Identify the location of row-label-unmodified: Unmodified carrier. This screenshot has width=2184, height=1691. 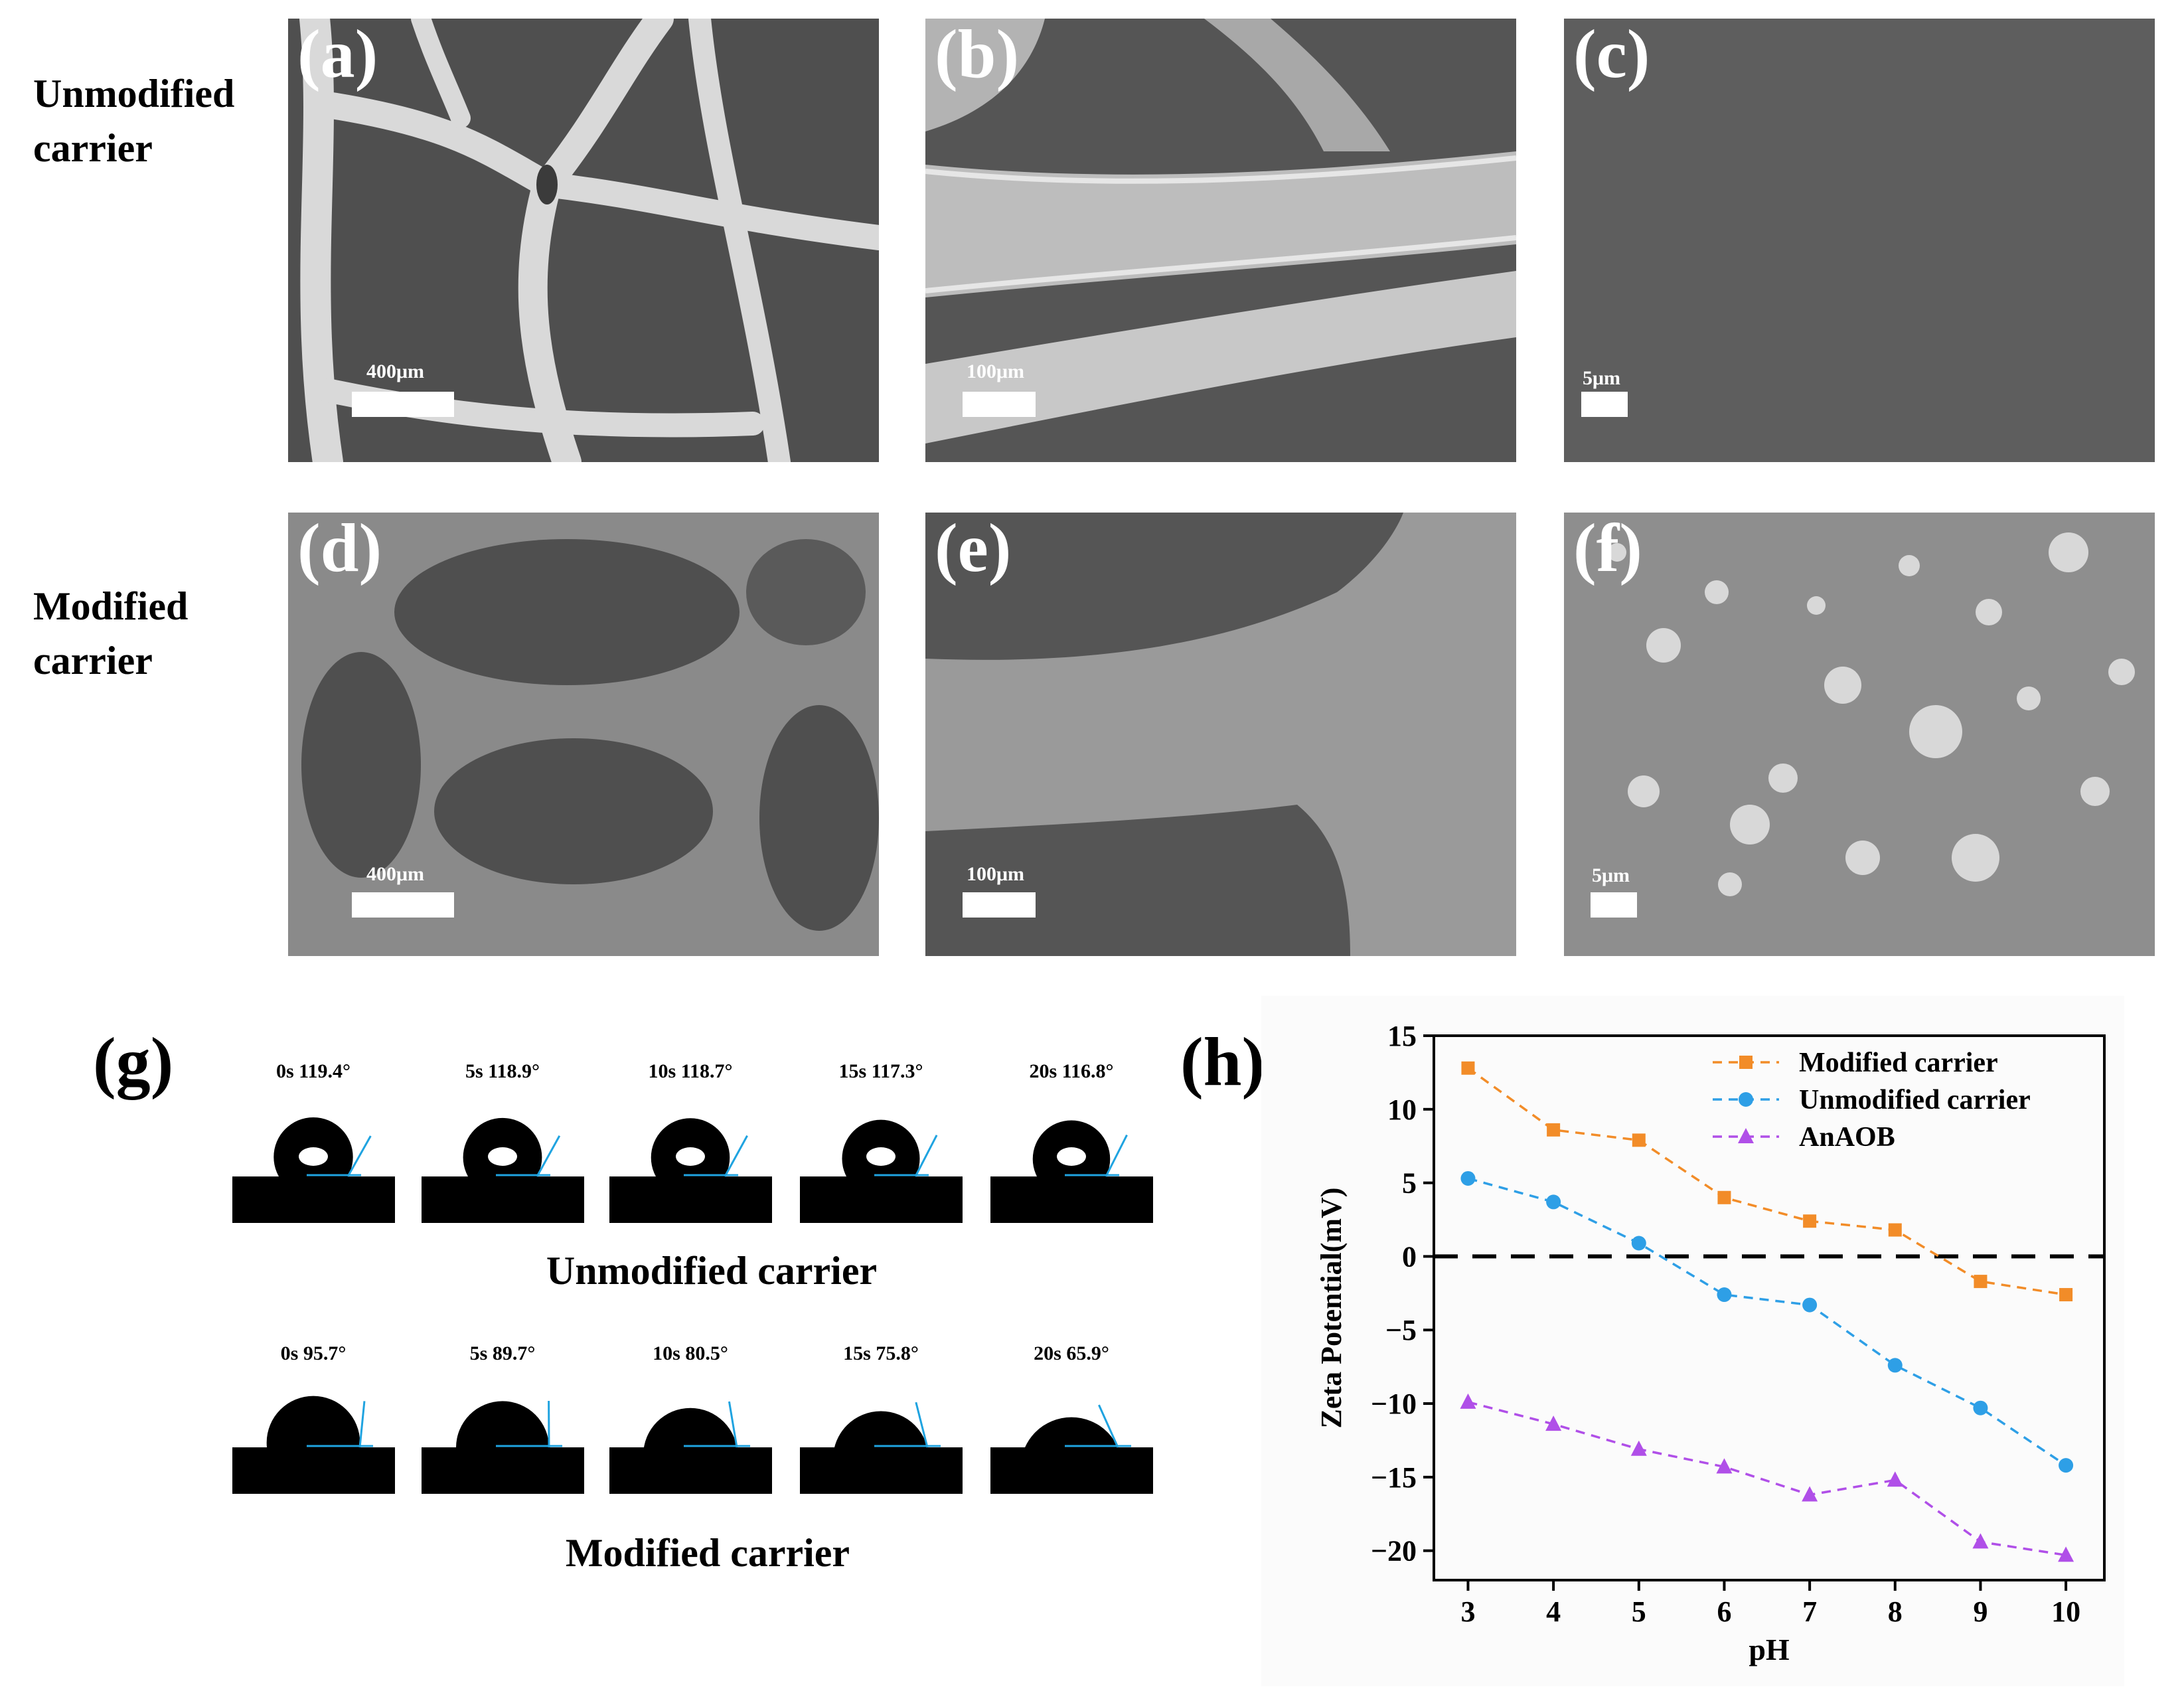
(133, 120).